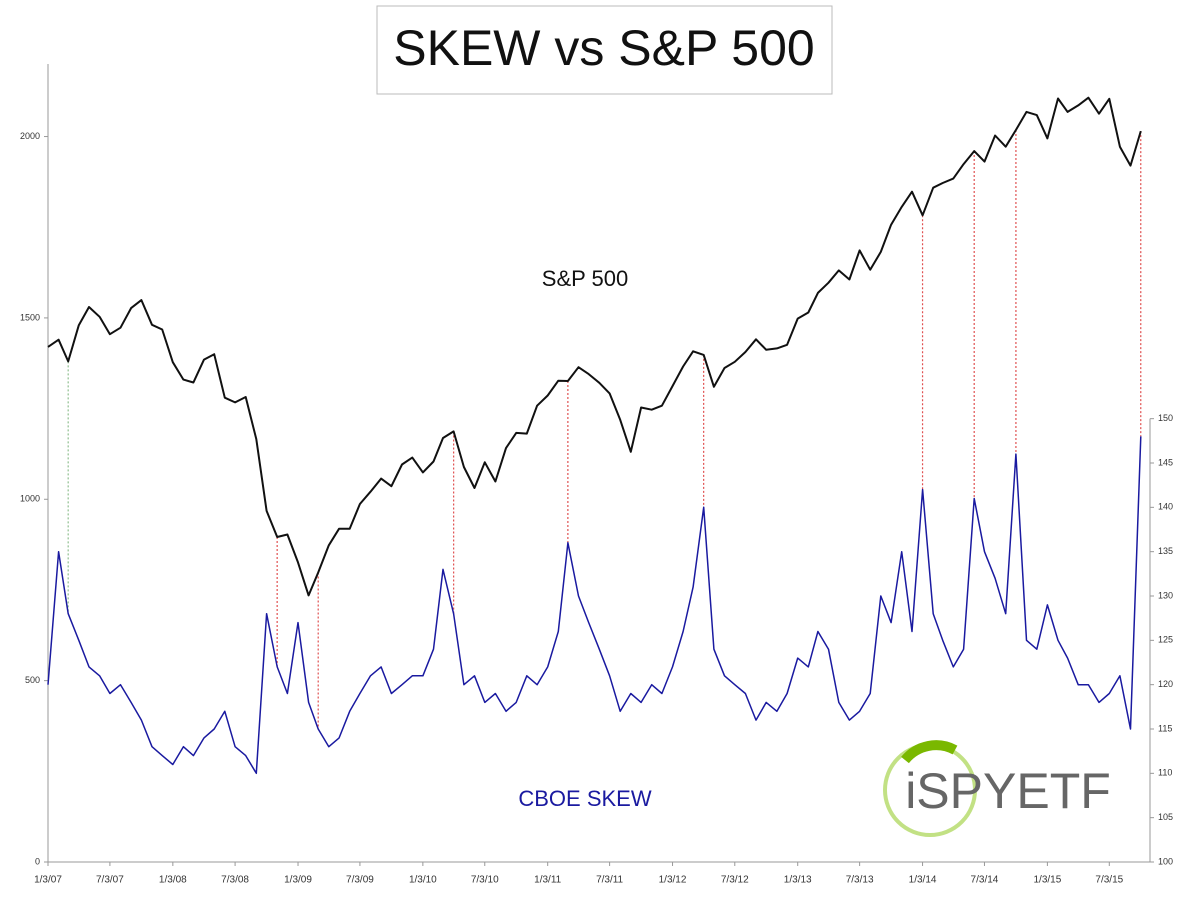 The height and width of the screenshot is (904, 1200). What do you see at coordinates (1047, 880) in the screenshot?
I see `x-tick-label: 1/3/15` at bounding box center [1047, 880].